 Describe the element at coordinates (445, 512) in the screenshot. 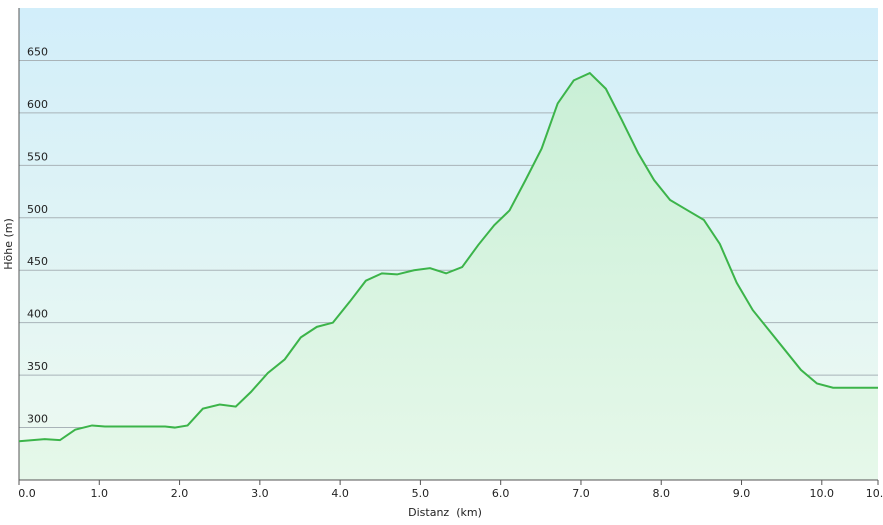

I see `x-axis-label: Distanz (km)` at that location.